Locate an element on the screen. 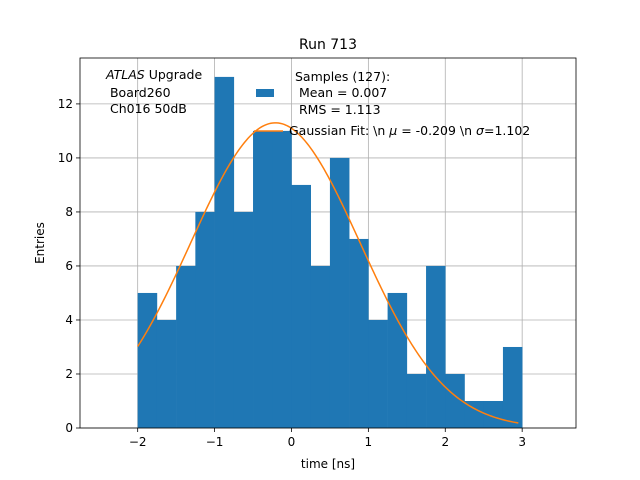 The width and height of the screenshot is (640, 480). x-tick-label: −2 is located at coordinates (138, 442).